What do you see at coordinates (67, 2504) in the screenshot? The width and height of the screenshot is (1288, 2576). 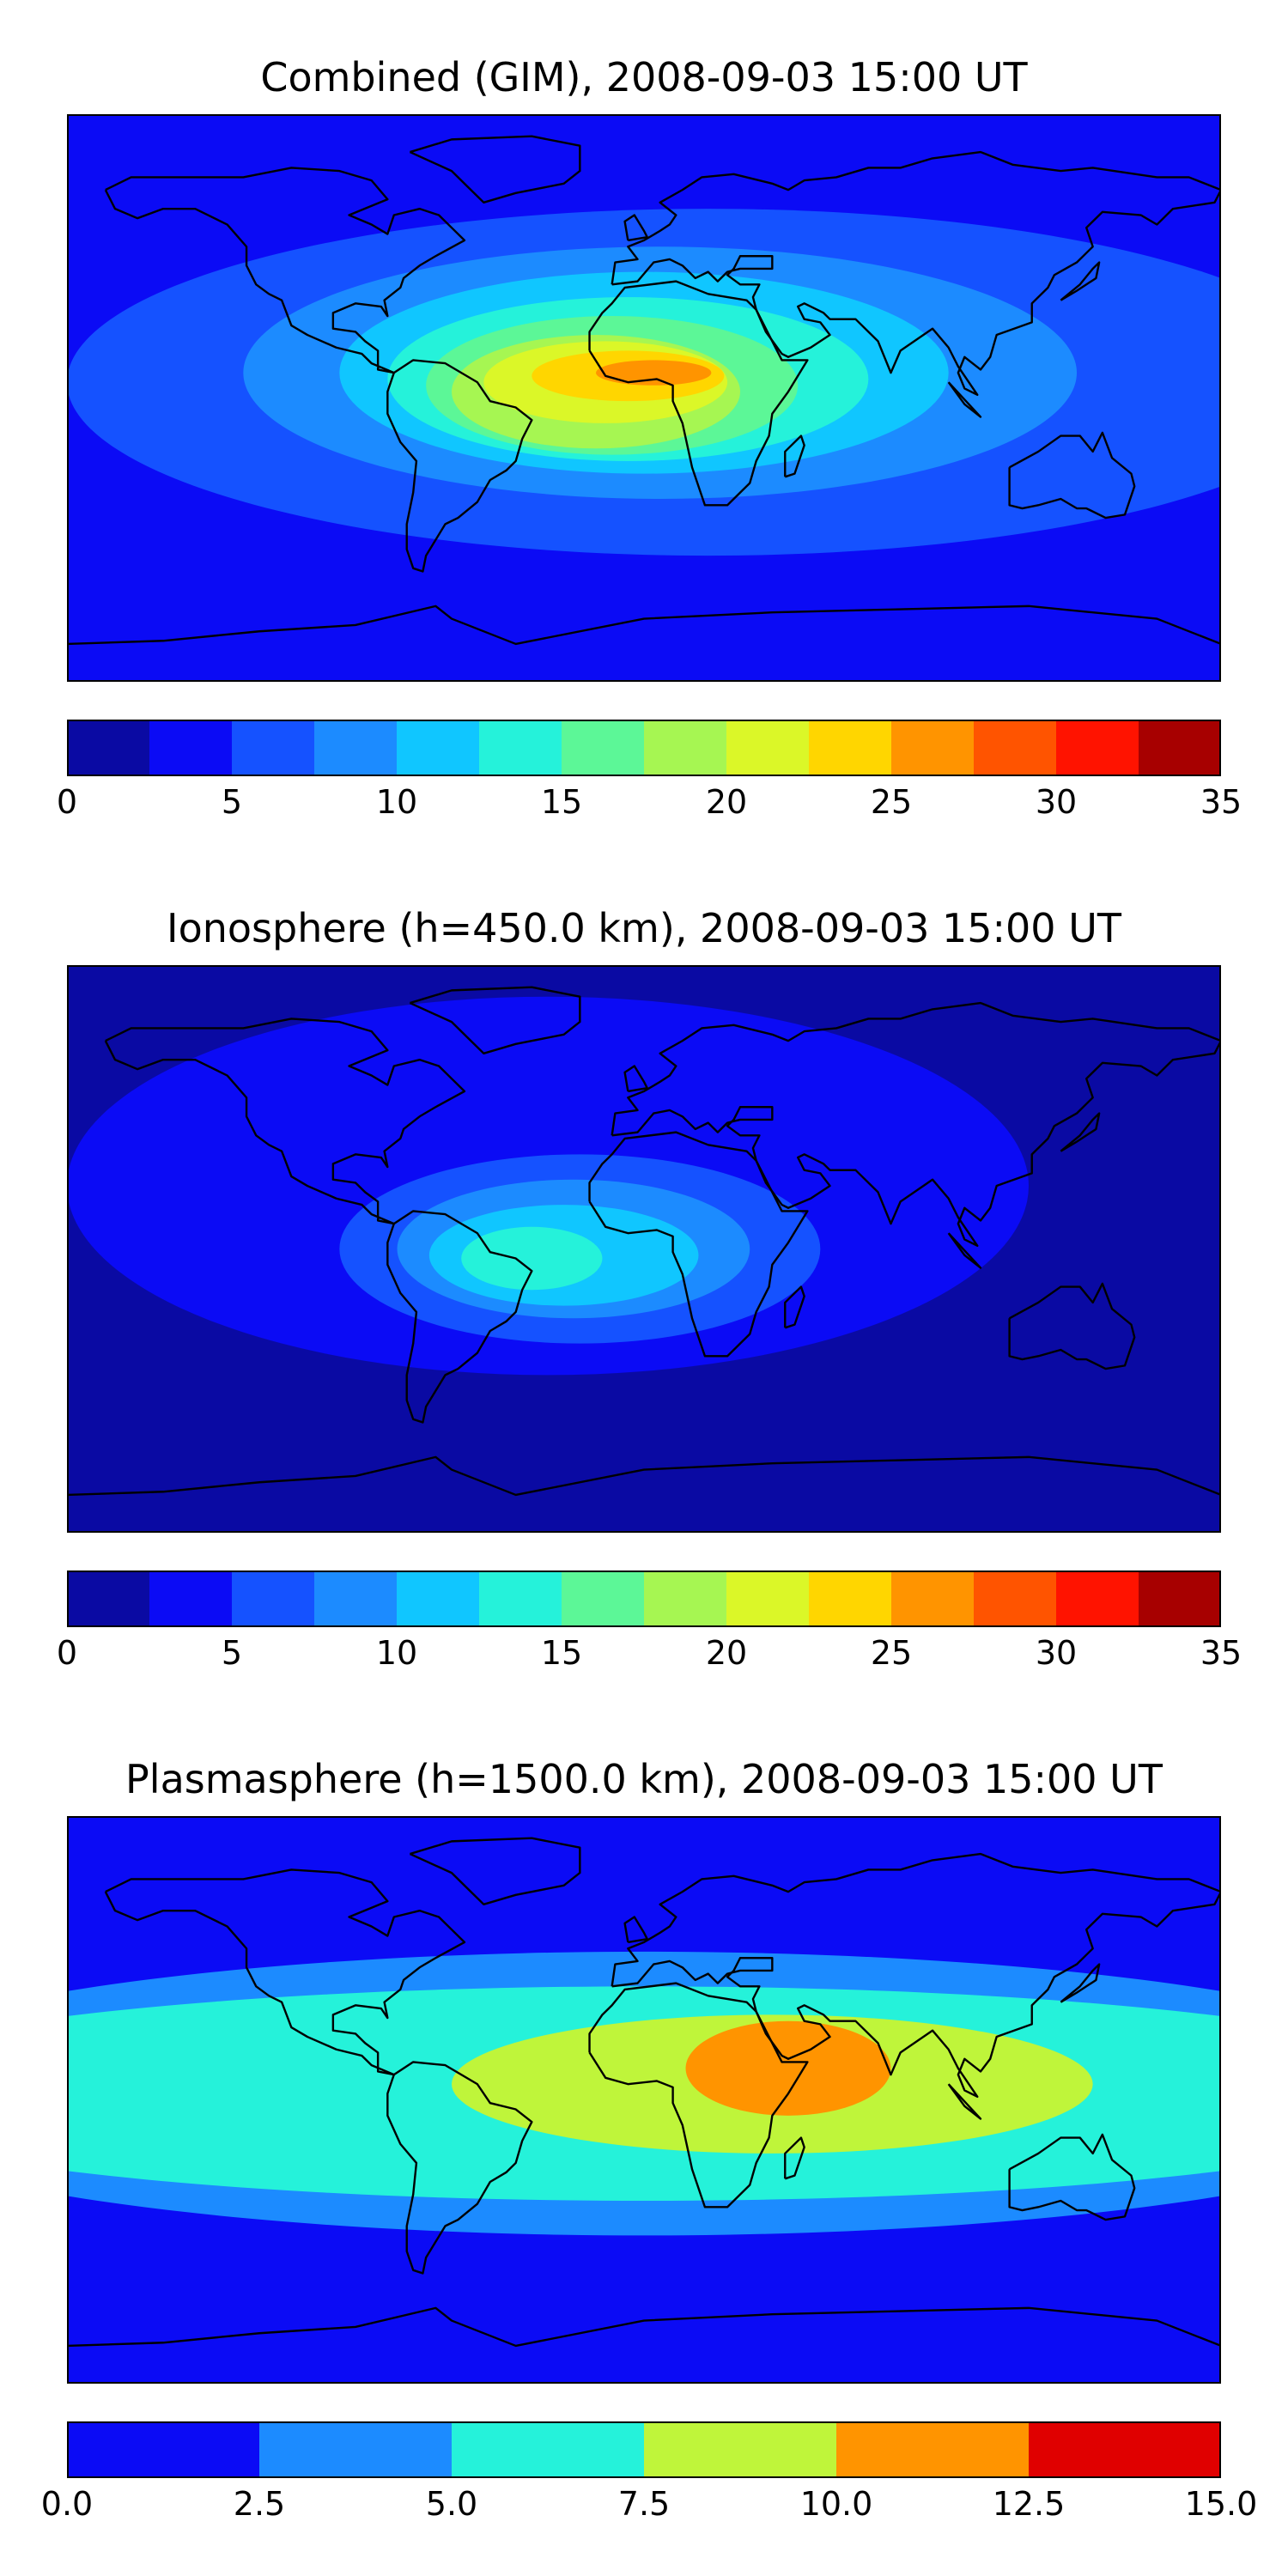 I see `colorbar-tick-label: 0.0` at bounding box center [67, 2504].